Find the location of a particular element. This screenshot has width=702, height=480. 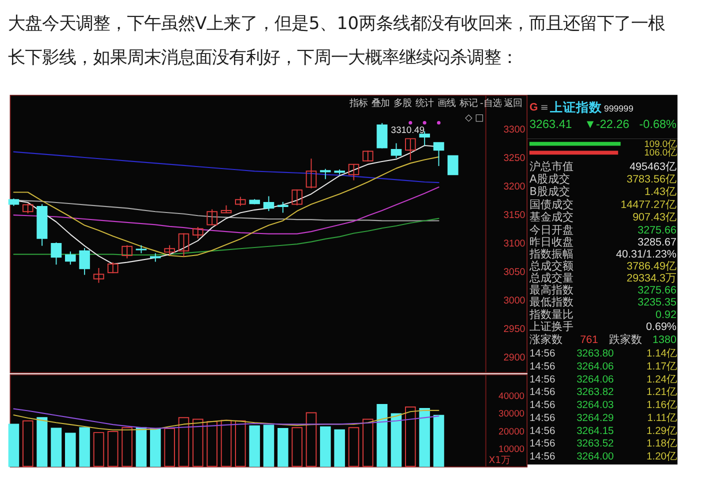

text: 最高指数 is located at coordinates (551, 290).